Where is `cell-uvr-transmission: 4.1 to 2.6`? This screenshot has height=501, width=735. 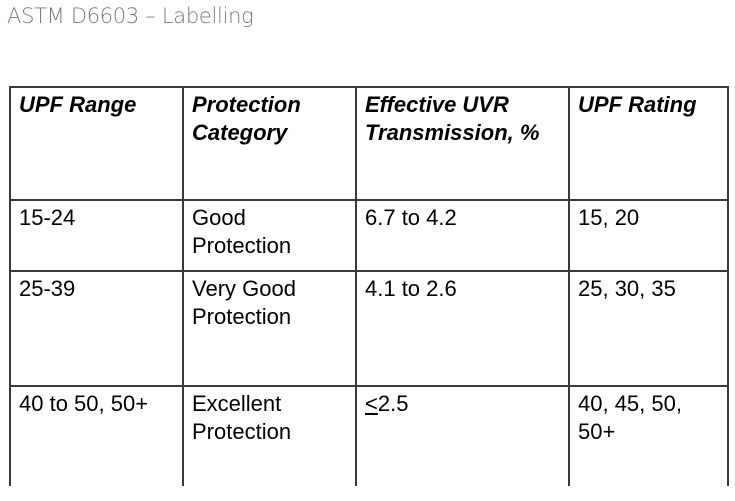
cell-uvr-transmission: 4.1 to 2.6 is located at coordinates (462, 328).